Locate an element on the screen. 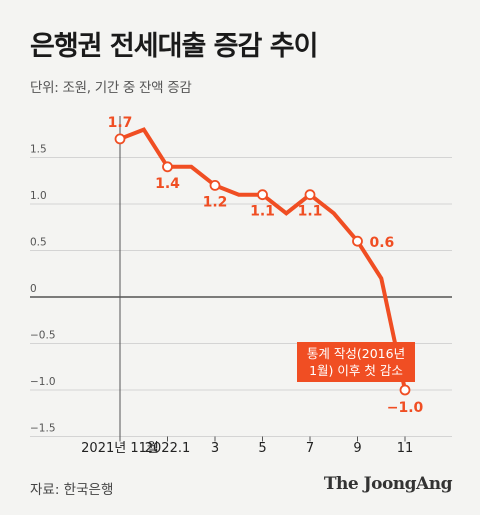 Image resolution: width=480 pixels, height=515 pixels. y-tick-label: 0 is located at coordinates (33, 289).